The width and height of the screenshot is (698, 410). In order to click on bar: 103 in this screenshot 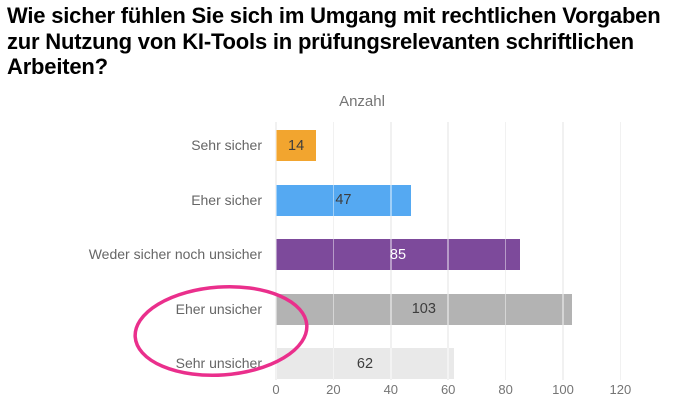, I will do `click(424, 309)`.